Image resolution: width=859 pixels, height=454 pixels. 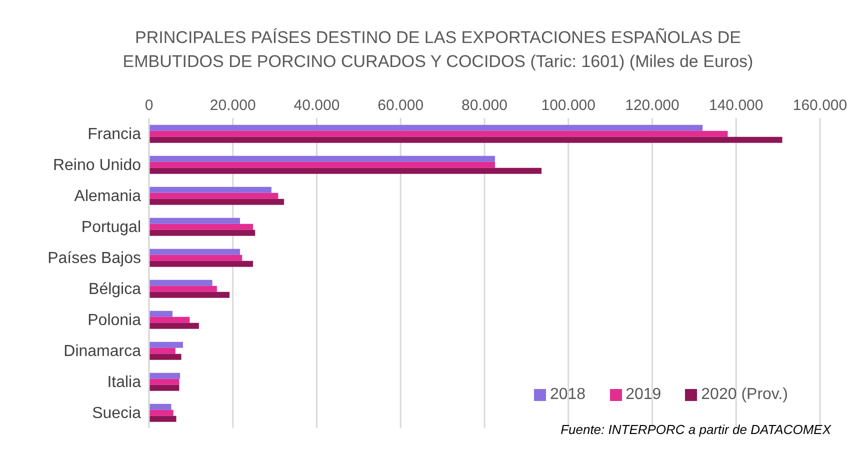 What do you see at coordinates (149, 105) in the screenshot?
I see `x-tick-label: 0` at bounding box center [149, 105].